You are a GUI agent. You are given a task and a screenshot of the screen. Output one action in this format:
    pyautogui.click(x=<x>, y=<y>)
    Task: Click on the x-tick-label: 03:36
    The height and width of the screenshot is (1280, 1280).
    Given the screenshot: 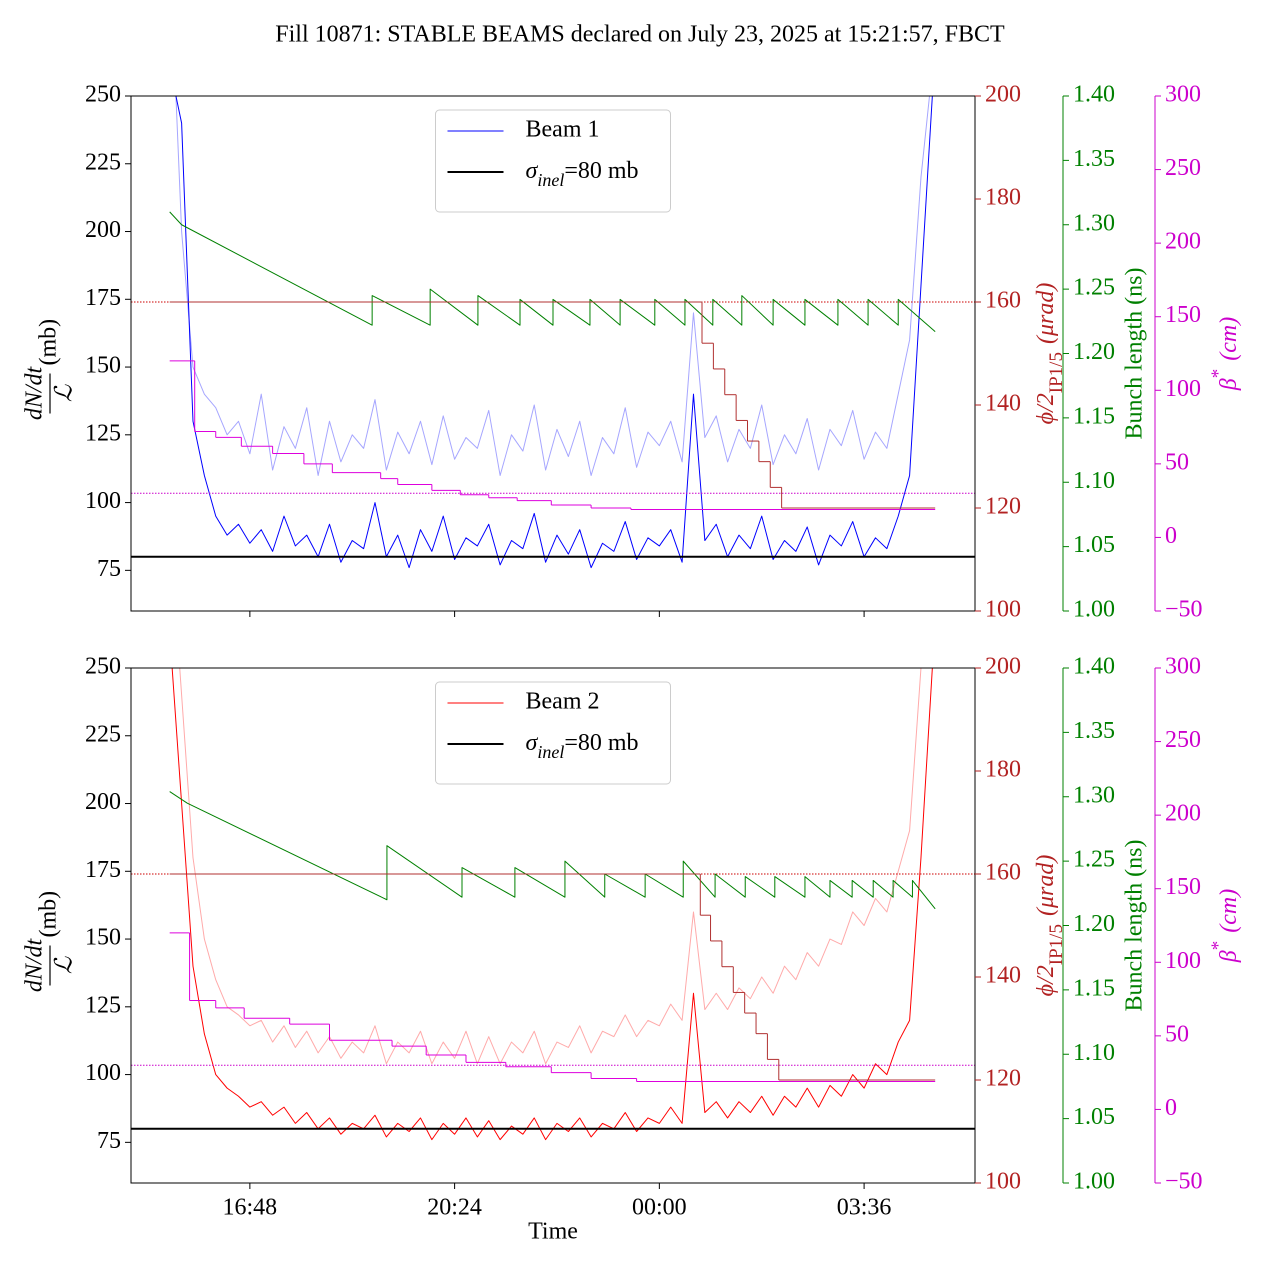 What is the action you would take?
    pyautogui.click(x=864, y=1208)
    